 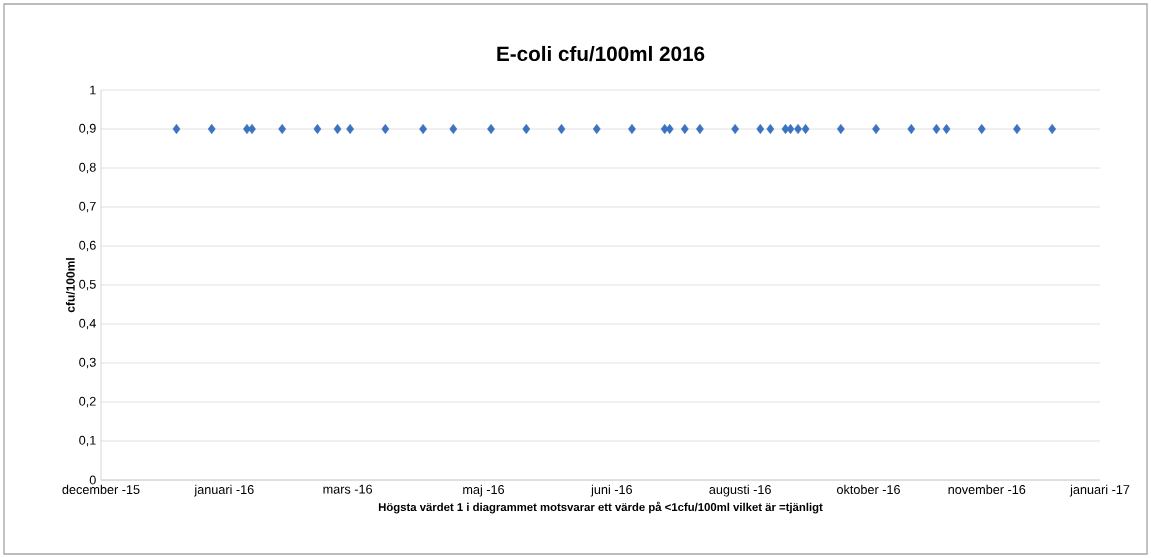 I want to click on y-axis-title: cfu/100ml, so click(x=70, y=285).